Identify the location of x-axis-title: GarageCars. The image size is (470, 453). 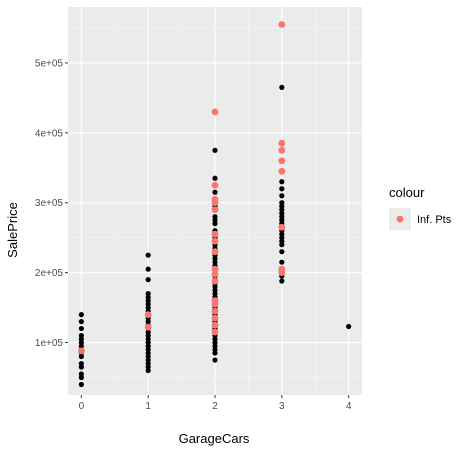
(214, 438).